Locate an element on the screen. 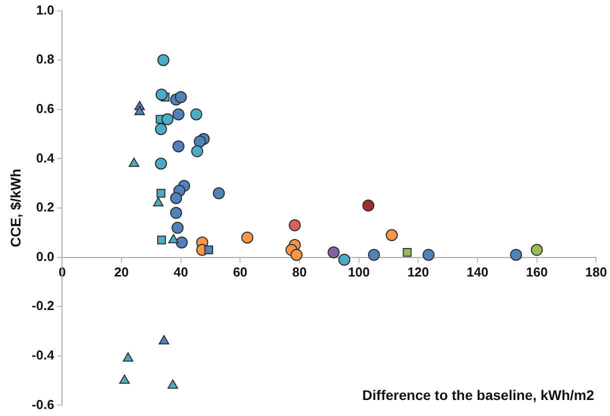 This screenshot has width=610, height=416. x-tick-label: 120 is located at coordinates (418, 272).